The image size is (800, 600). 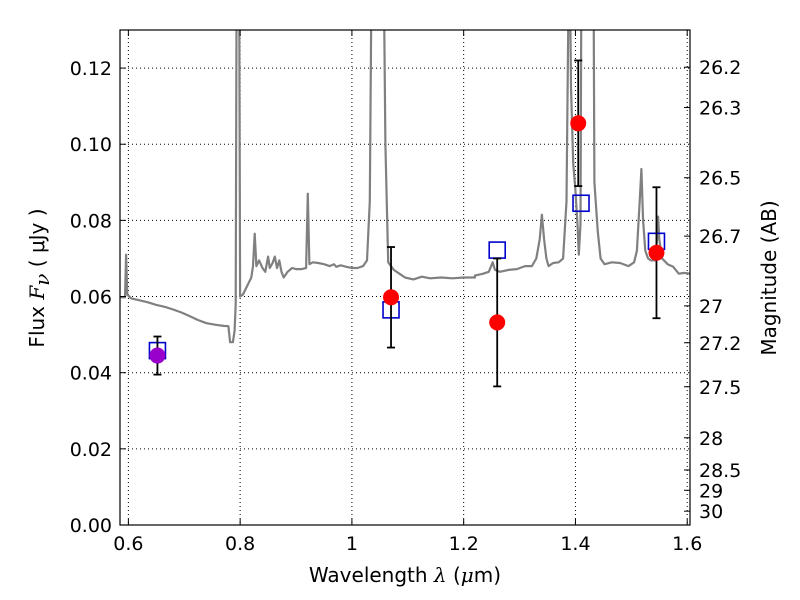 What do you see at coordinates (91, 145) in the screenshot?
I see `y-tick-label: 0.10` at bounding box center [91, 145].